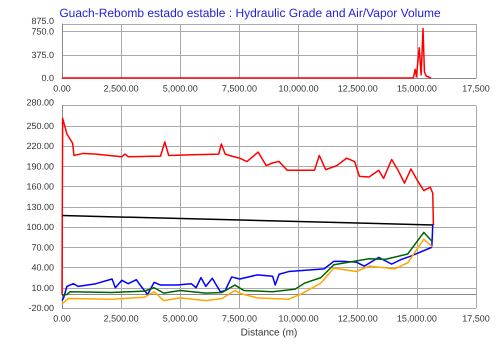 This screenshot has height=350, width=500. I want to click on y-tick-label: 100.00, so click(40, 227).